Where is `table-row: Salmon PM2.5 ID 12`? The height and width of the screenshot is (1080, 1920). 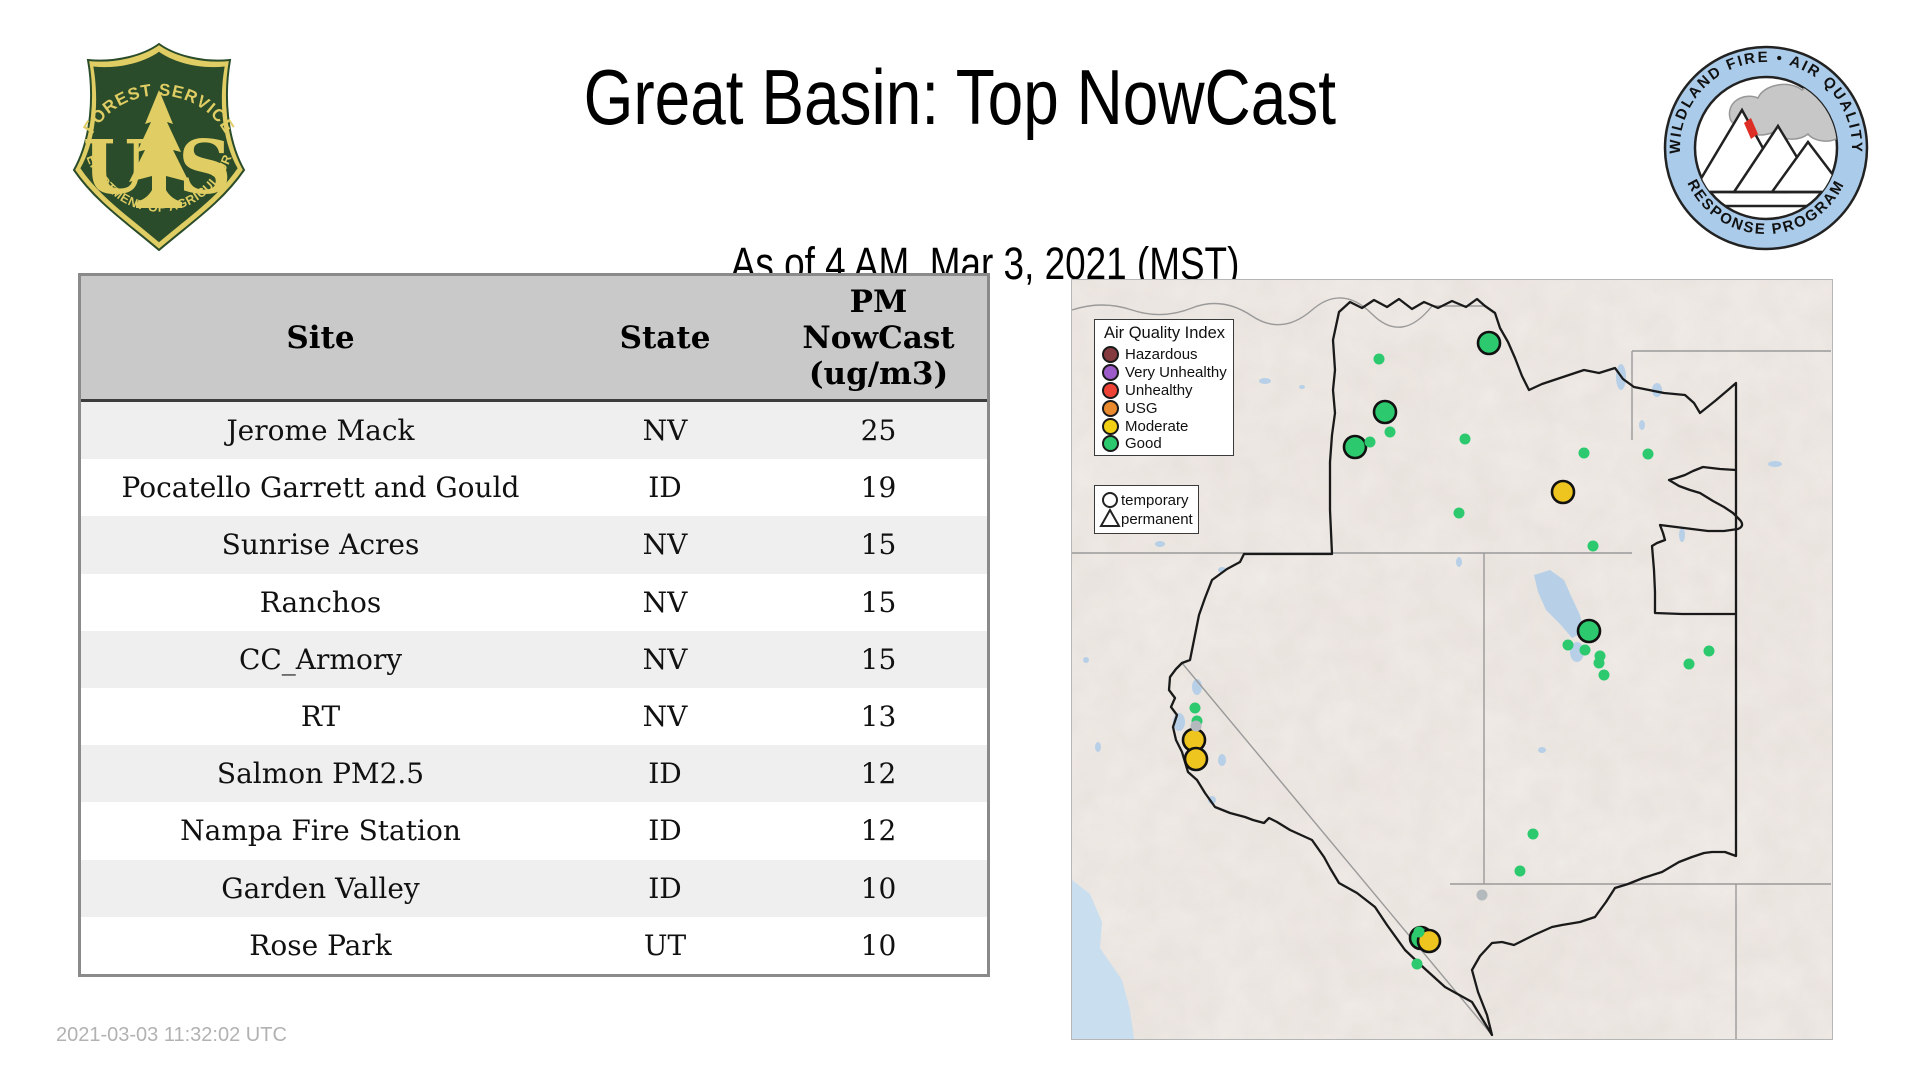 table-row: Salmon PM2.5 ID 12 is located at coordinates (534, 774).